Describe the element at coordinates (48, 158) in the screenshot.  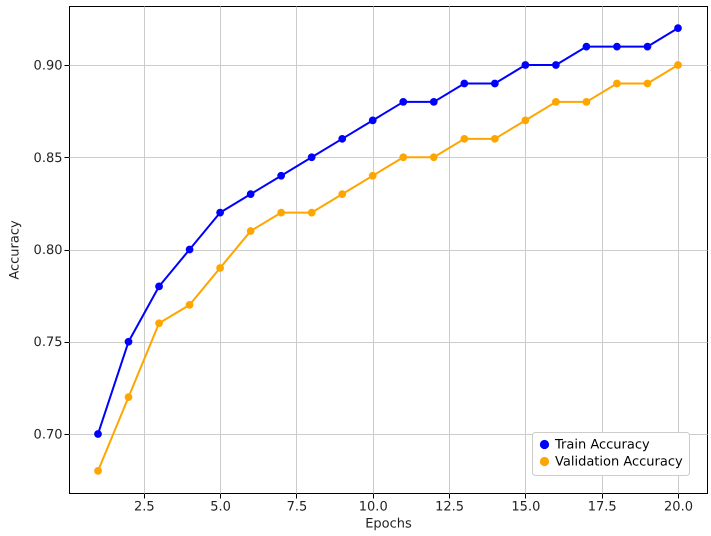
I see `y-tick-label: 0.85` at that location.